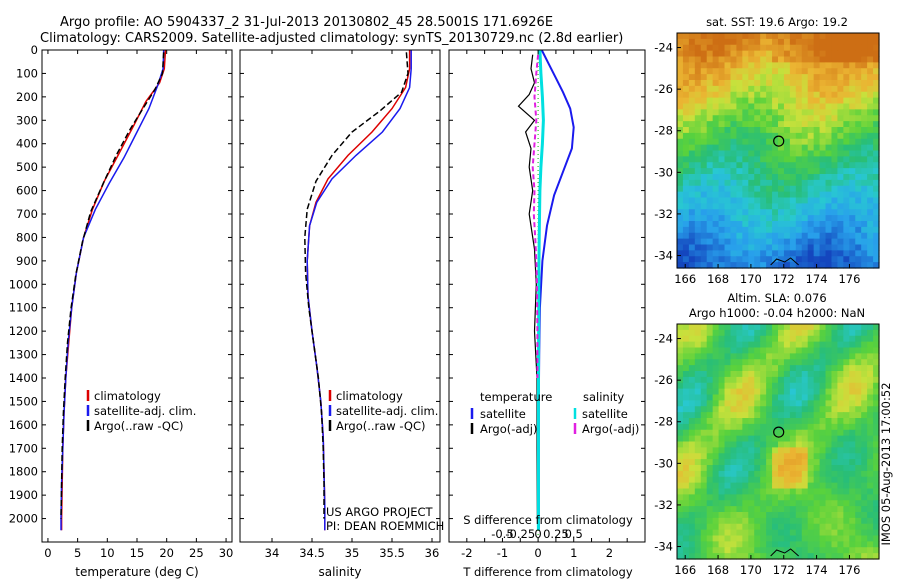 This screenshot has height=580, width=900. What do you see at coordinates (339, 572) in the screenshot?
I see `salinity-xlabel: salinity` at bounding box center [339, 572].